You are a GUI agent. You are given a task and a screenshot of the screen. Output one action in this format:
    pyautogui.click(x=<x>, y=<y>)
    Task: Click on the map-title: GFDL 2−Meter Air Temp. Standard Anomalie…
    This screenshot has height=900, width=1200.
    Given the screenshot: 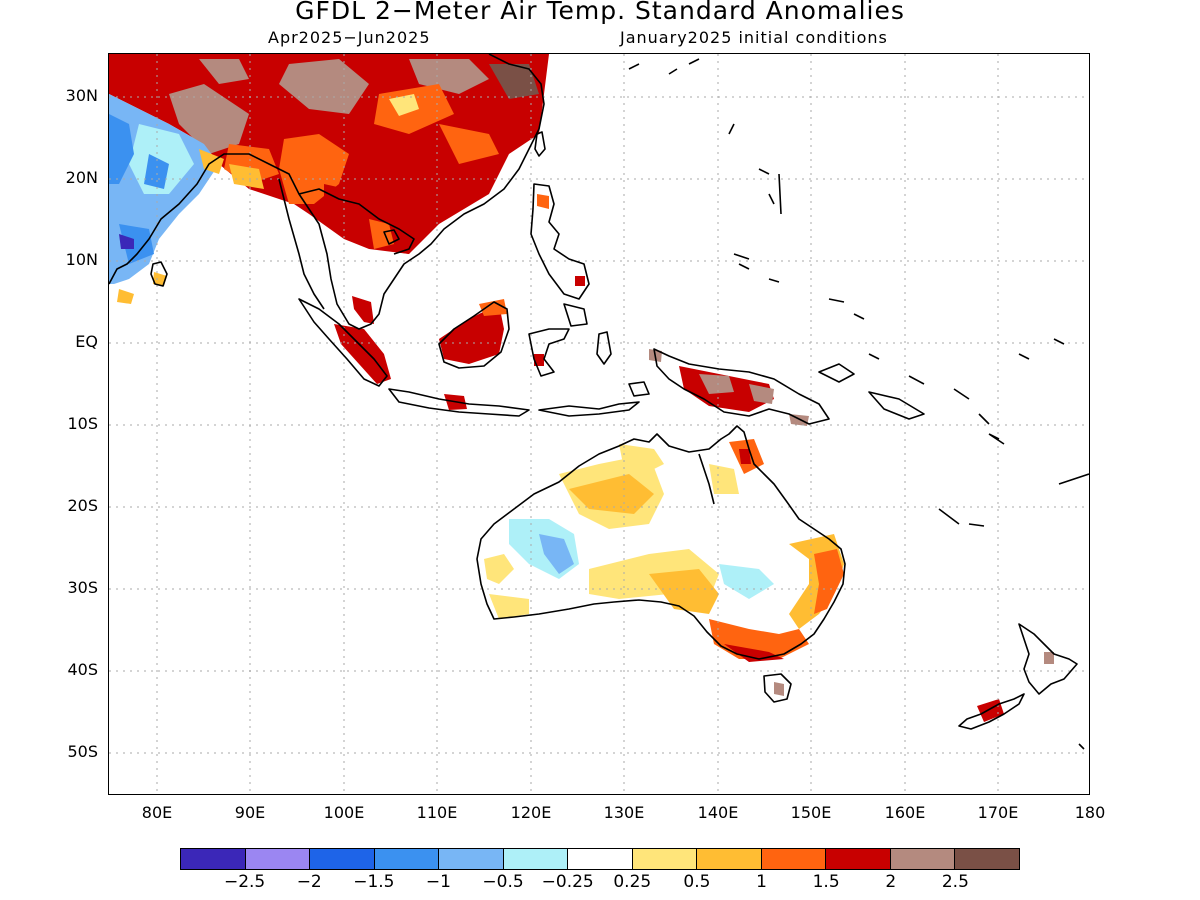 What is the action you would take?
    pyautogui.click(x=600, y=12)
    